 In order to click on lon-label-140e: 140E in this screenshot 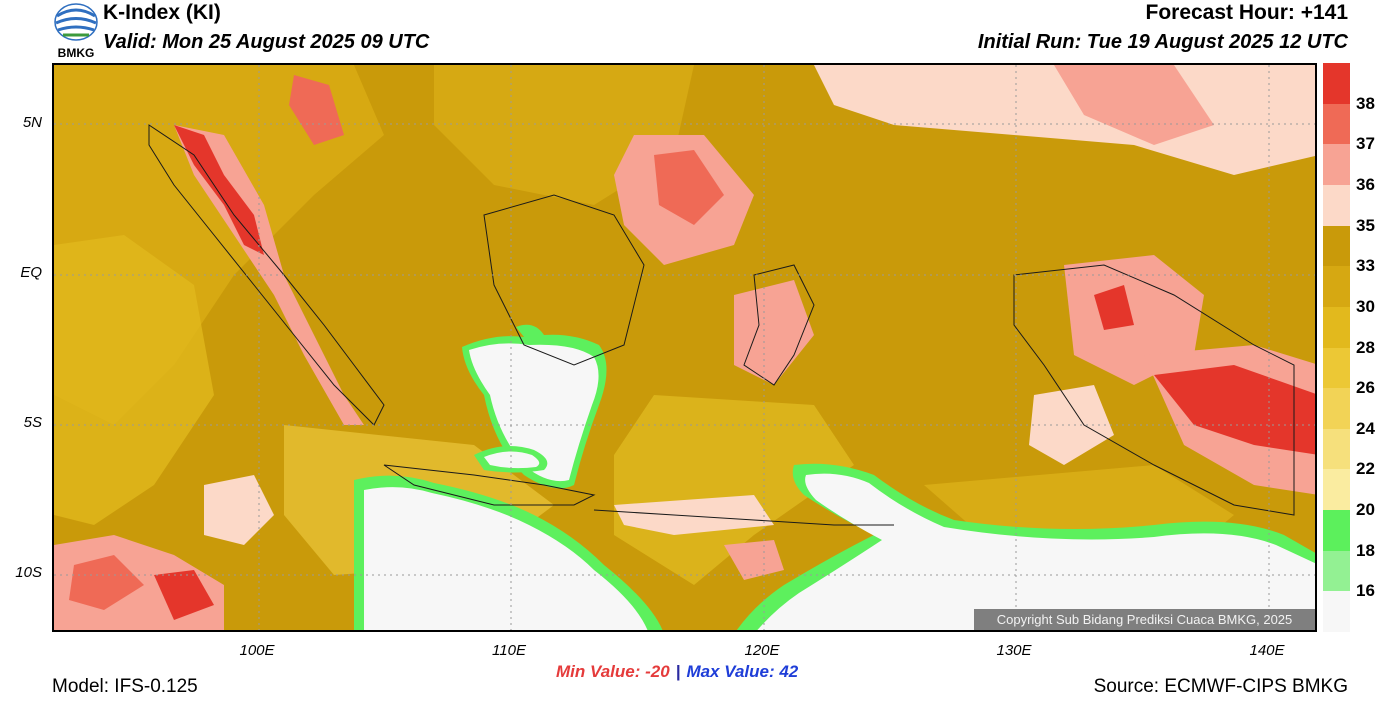, I will do `click(1267, 650)`.